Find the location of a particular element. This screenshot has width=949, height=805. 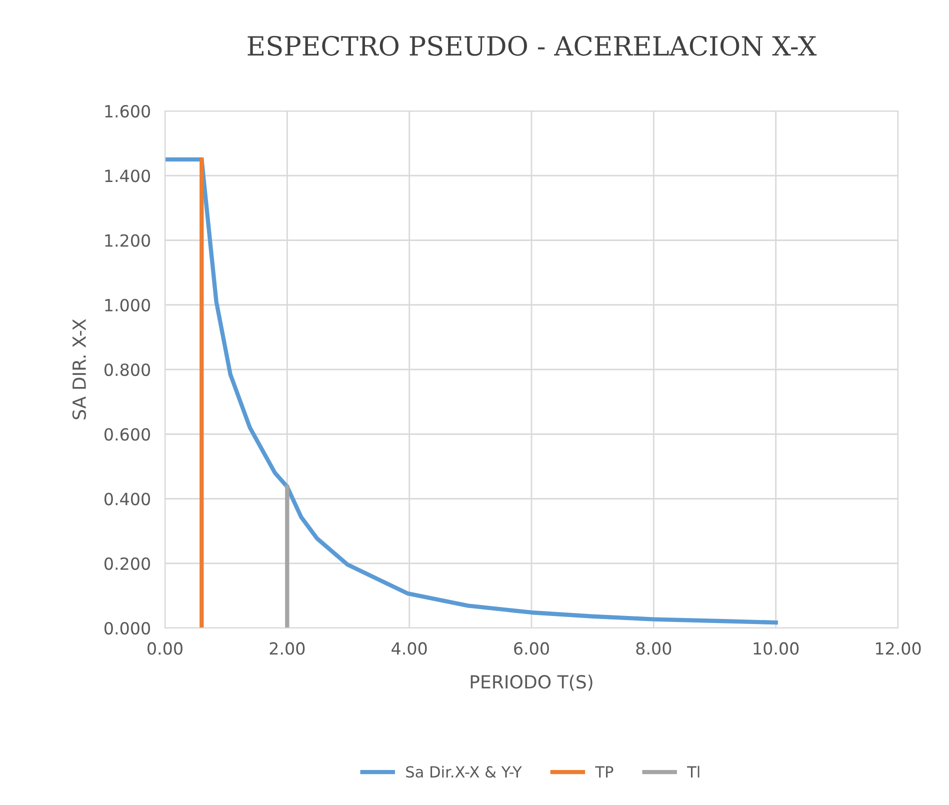

y-tick-label: 1.000 is located at coordinates (127, 305).